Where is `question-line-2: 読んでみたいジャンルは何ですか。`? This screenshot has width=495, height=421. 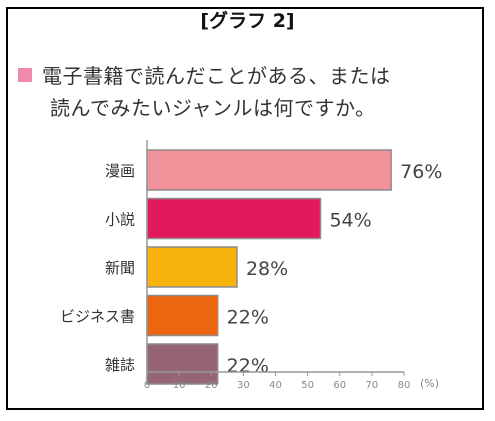
question-line-2: 読んでみたいジャンルは何ですか。 is located at coordinates (213, 108).